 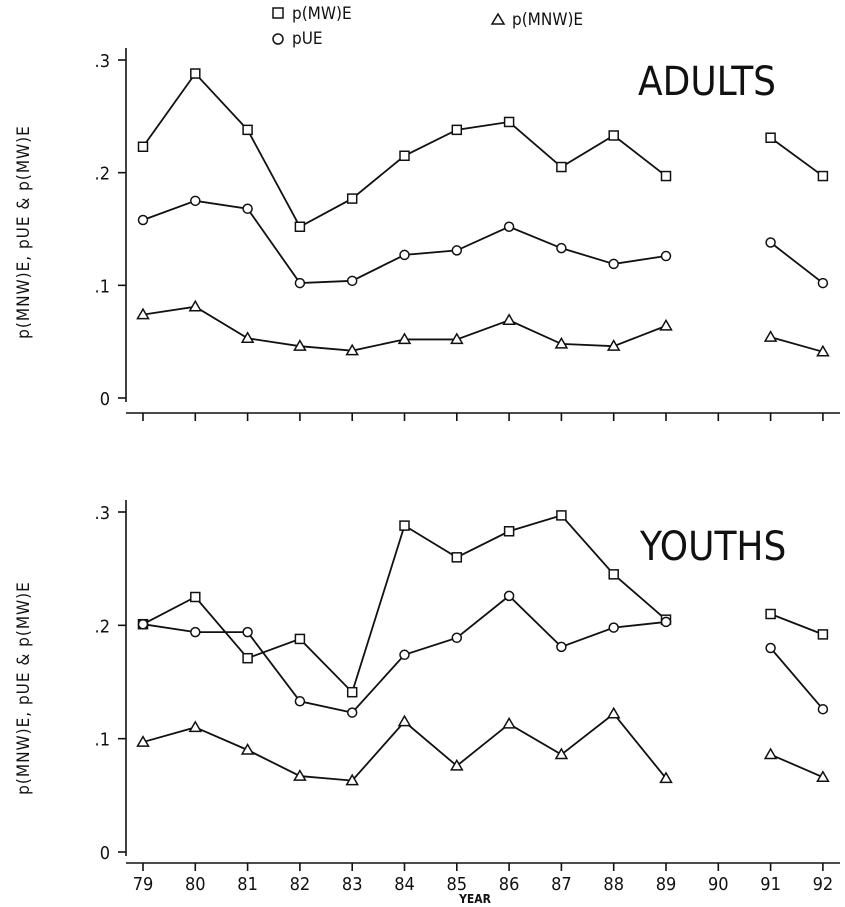 I want to click on y-axis-label-adults: p(MNW)E, pUE & p(MW)E, so click(x=24, y=232).